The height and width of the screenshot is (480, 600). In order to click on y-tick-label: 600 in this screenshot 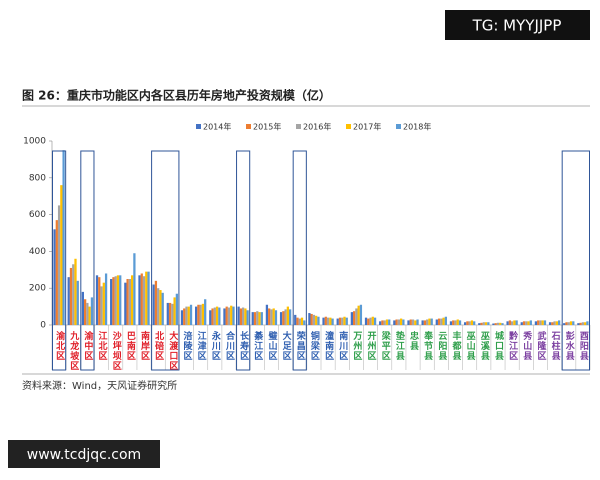, I will do `click(37, 215)`.